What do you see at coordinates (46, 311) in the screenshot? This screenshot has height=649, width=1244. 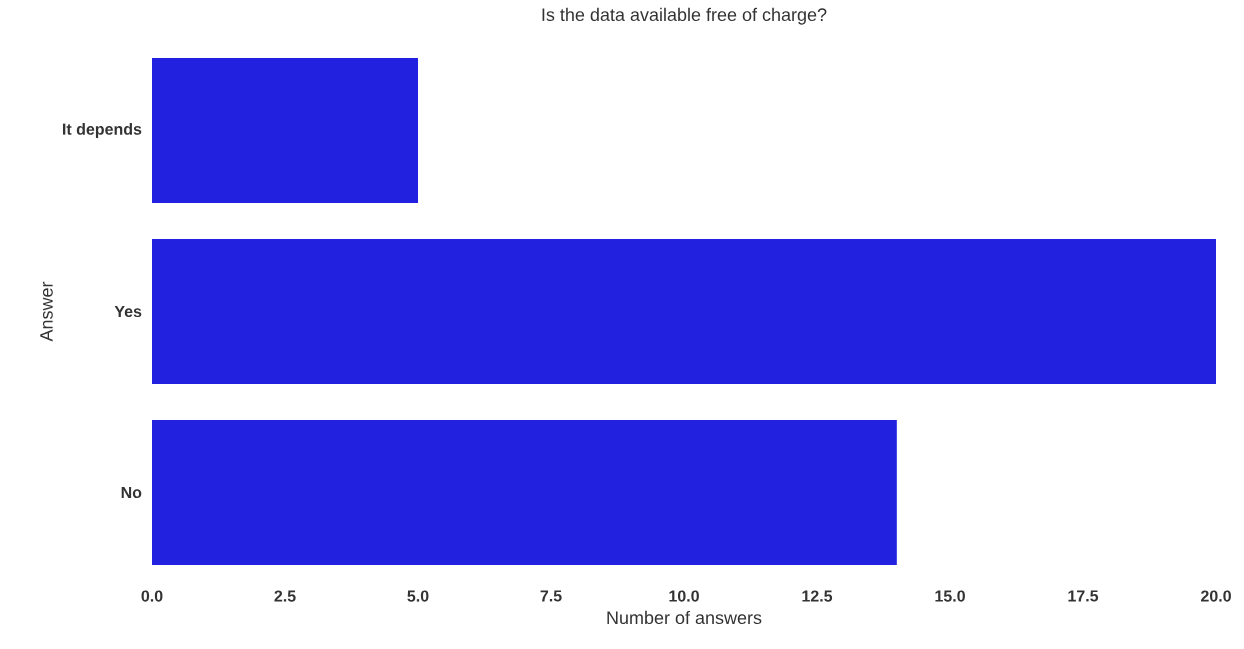 I see `y-axis-title: Answer` at bounding box center [46, 311].